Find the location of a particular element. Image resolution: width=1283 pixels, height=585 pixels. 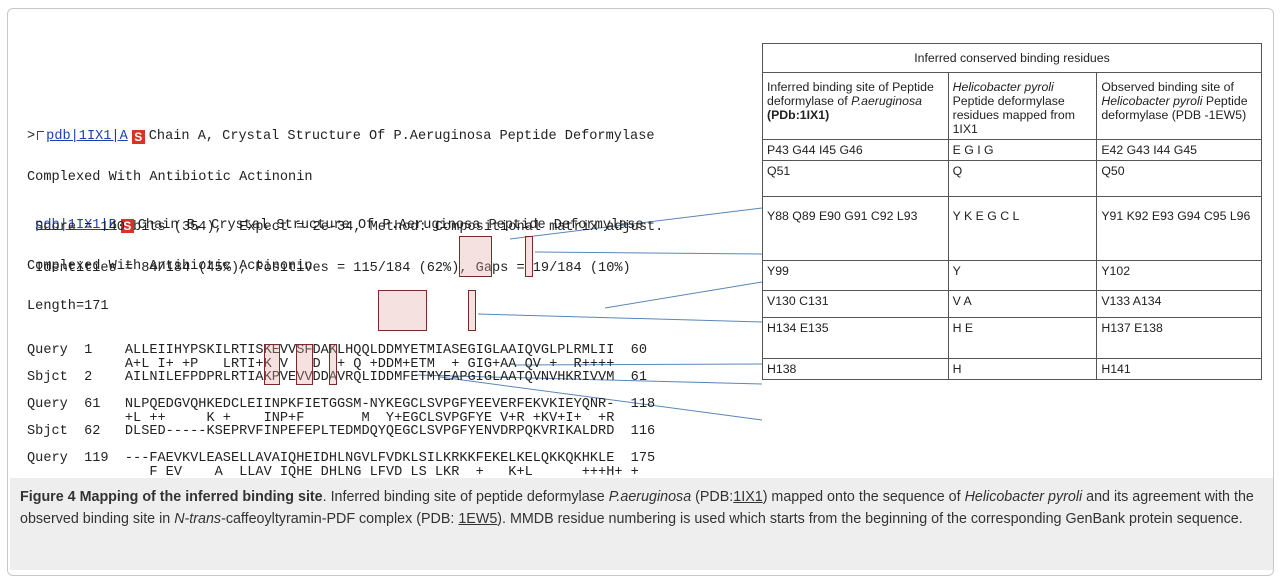

table-row: P43 G44 I45 G46 E G I G E42 G43 I44 G45 is located at coordinates (1012, 150).